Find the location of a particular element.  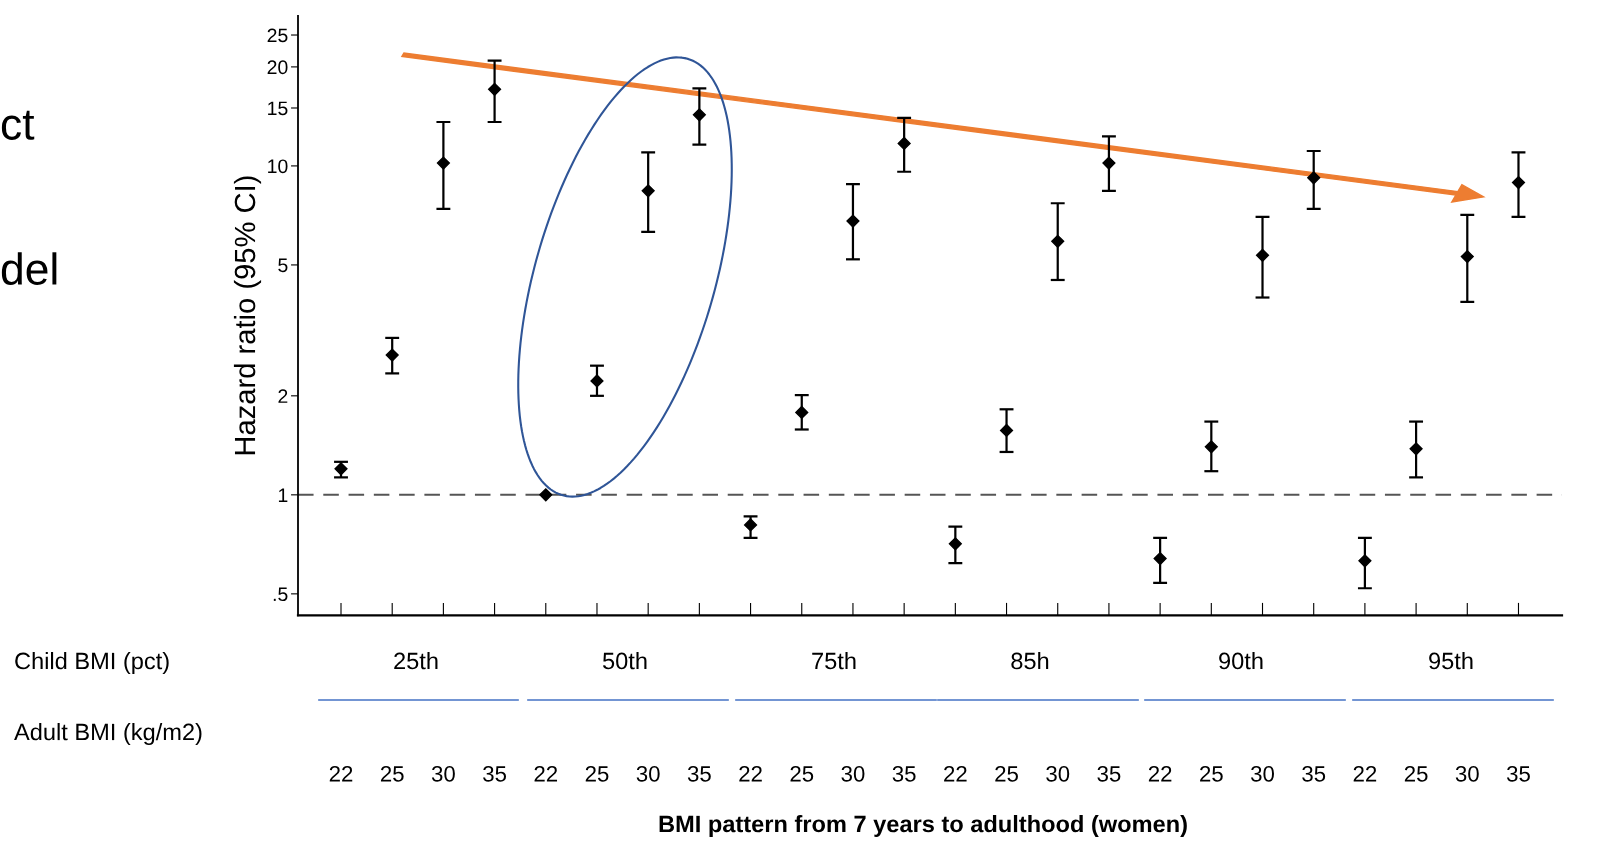

y-tick-label: 2 is located at coordinates (283, 396).